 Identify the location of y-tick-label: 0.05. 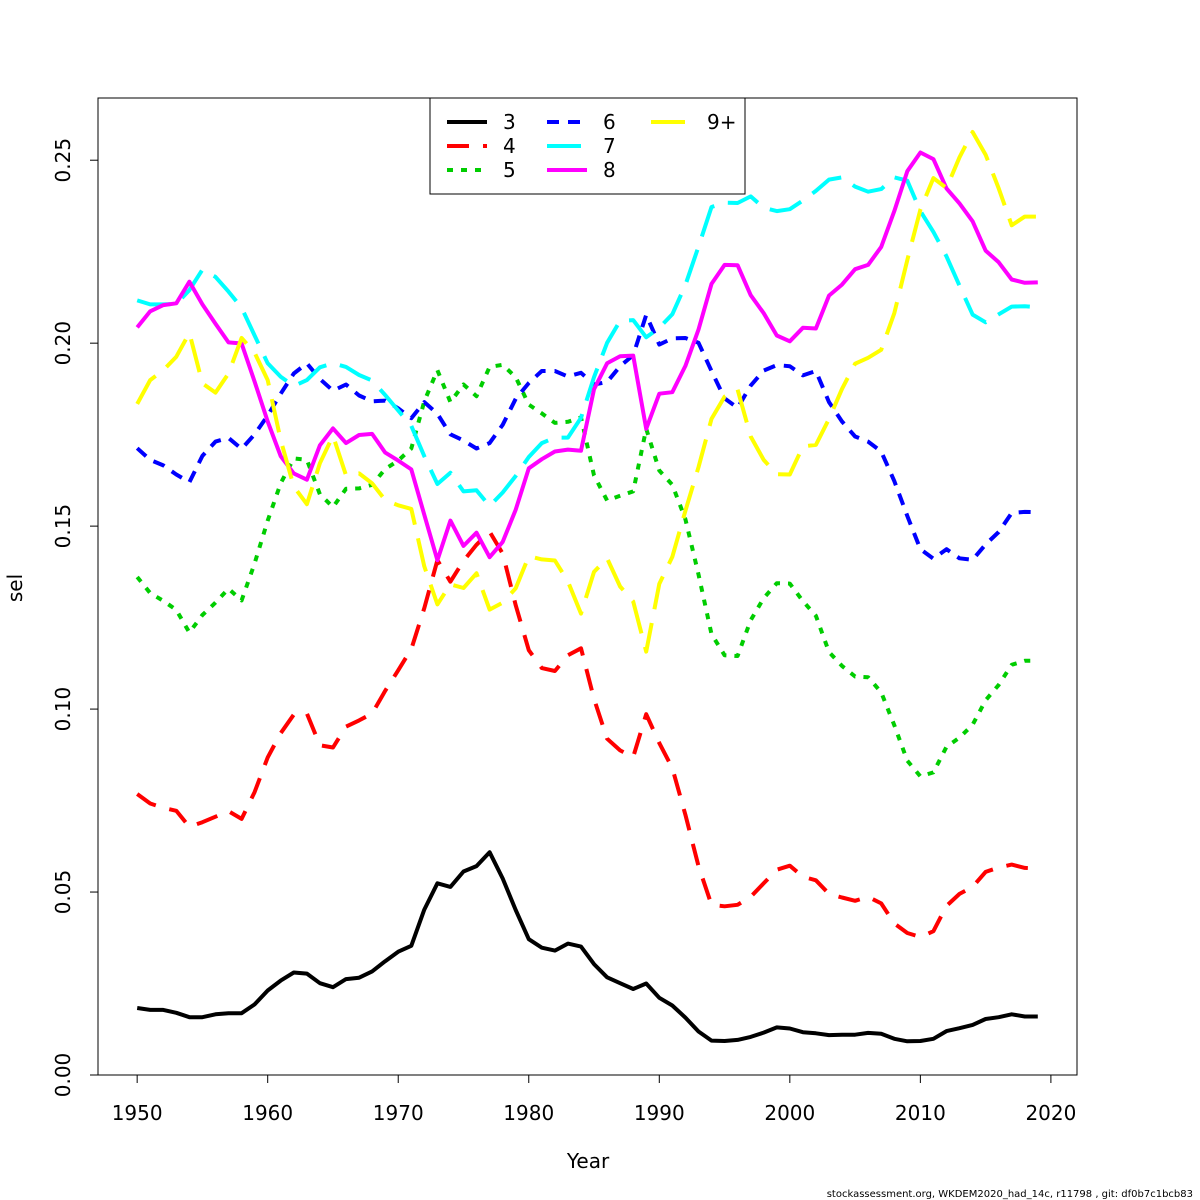
(63, 892).